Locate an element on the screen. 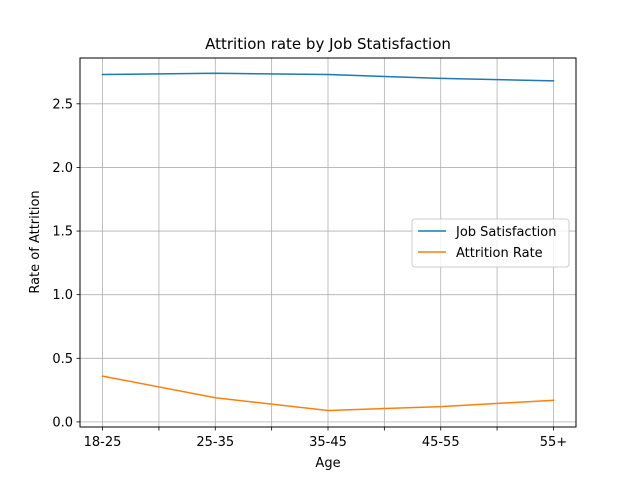 The image size is (640, 480). y-tick-label-0: 0.0 is located at coordinates (62, 422).